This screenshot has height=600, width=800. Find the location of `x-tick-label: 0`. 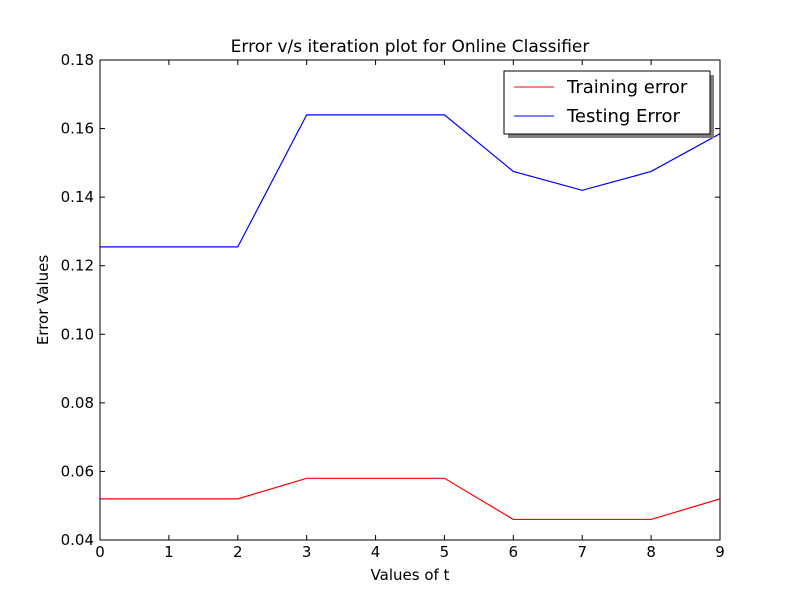

x-tick-label: 0 is located at coordinates (100, 552).